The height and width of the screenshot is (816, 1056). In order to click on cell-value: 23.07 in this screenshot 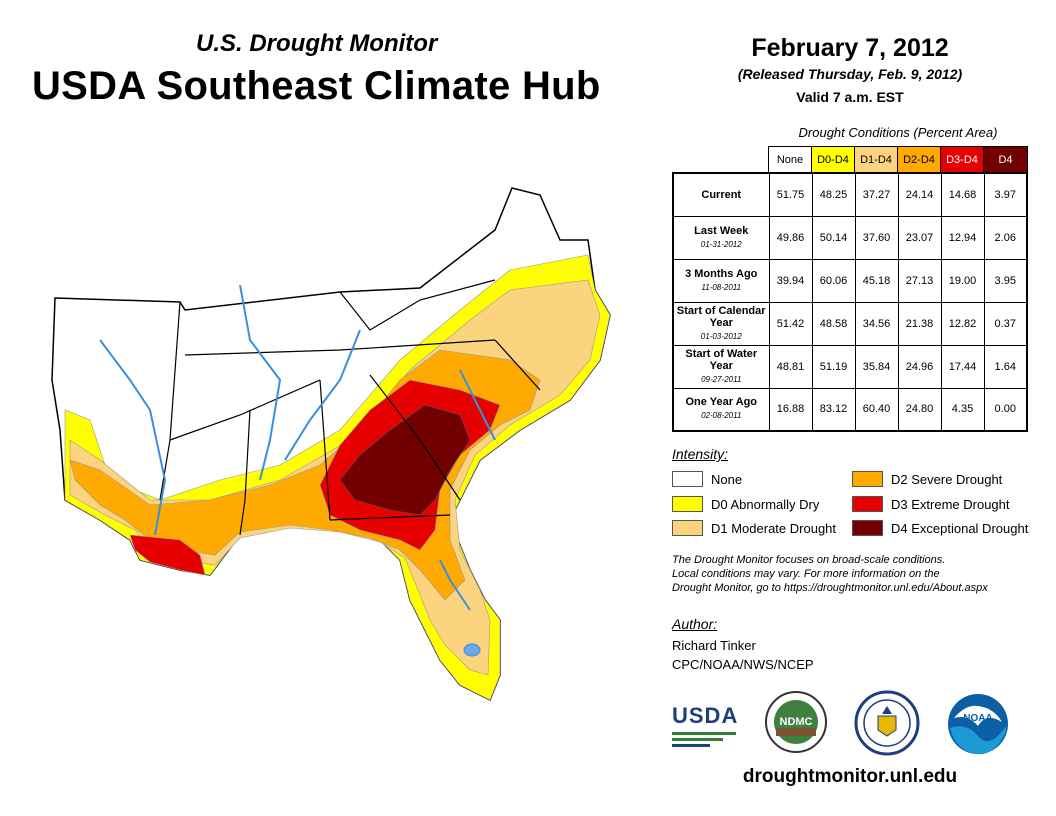, I will do `click(919, 237)`.